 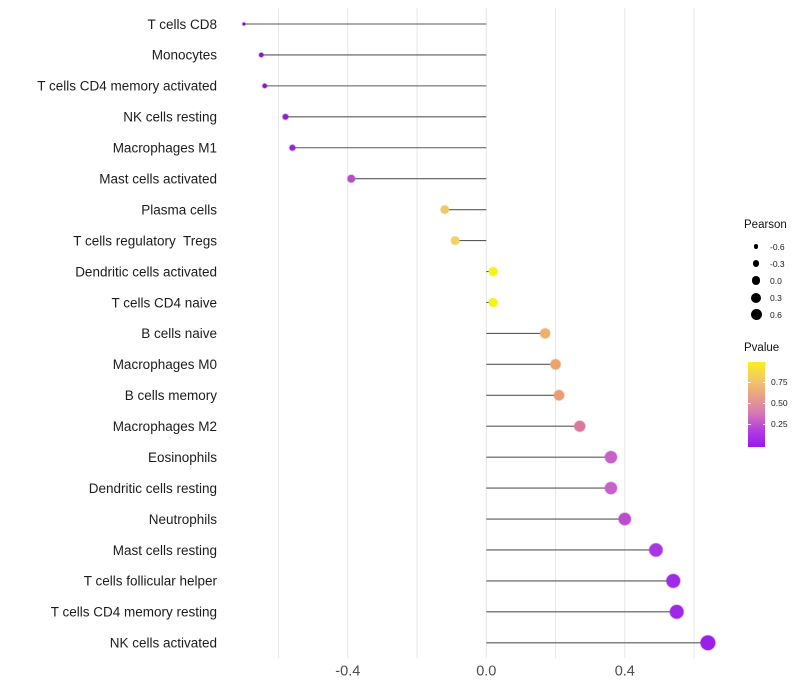 What do you see at coordinates (779, 424) in the screenshot?
I see `pvalue-tick-label: 0.25` at bounding box center [779, 424].